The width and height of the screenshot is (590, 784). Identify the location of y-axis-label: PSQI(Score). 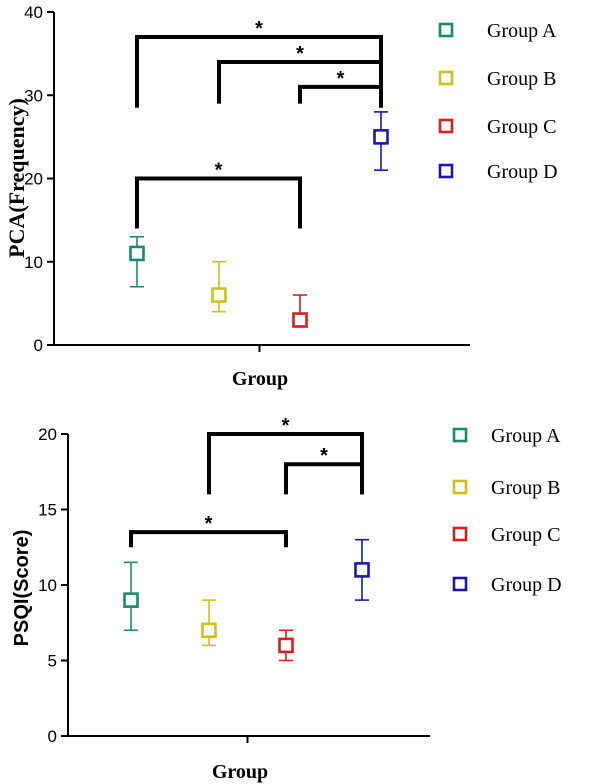
(22, 588).